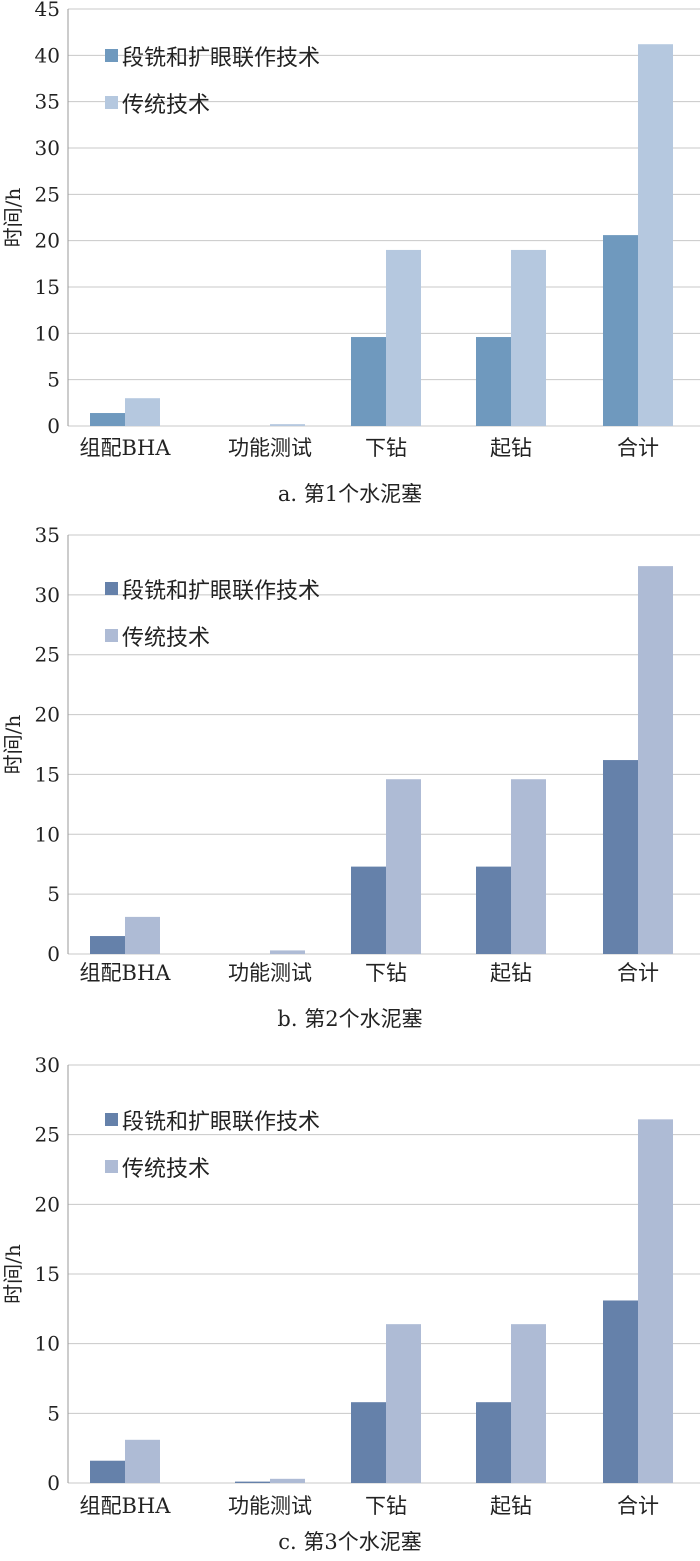  Describe the element at coordinates (350, 1542) in the screenshot. I see `chart-caption-c: c. 第3个水泥塞` at that location.